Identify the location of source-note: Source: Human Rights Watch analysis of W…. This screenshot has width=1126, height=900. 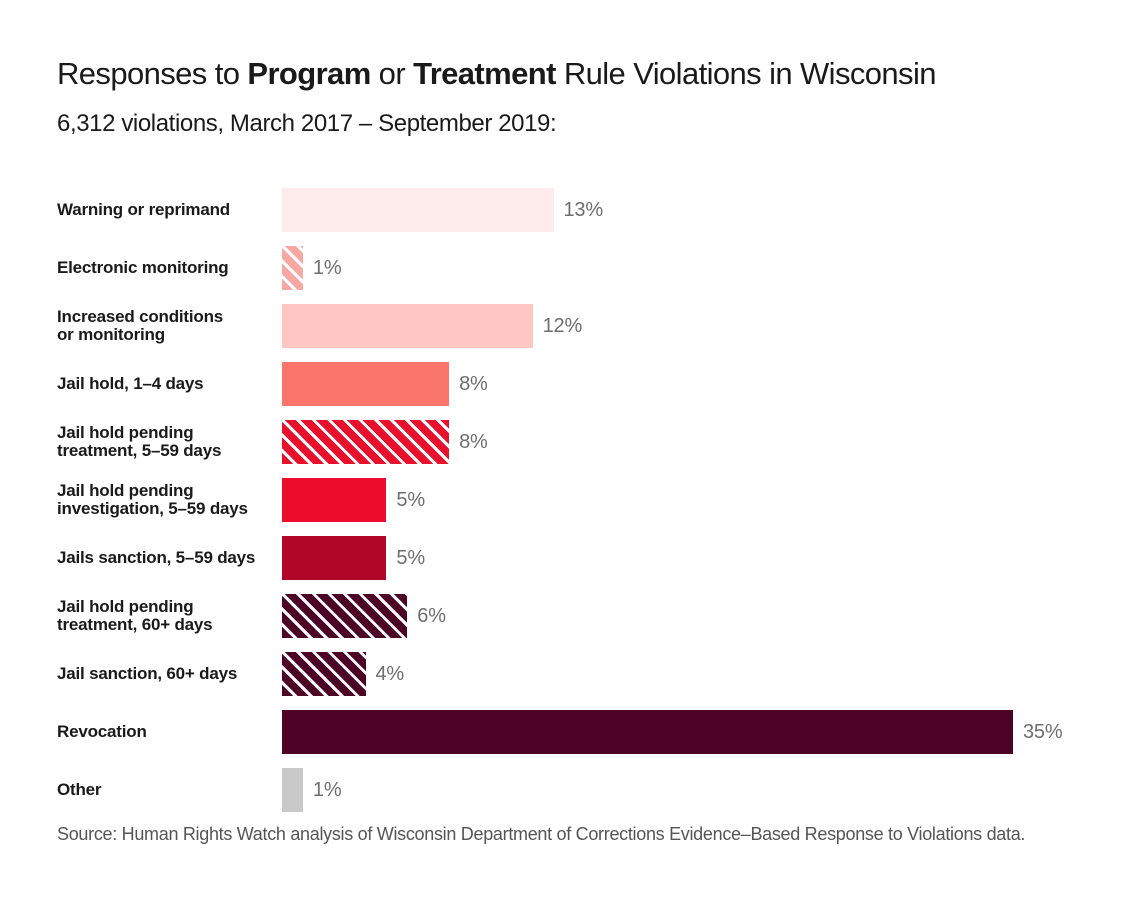
(541, 834).